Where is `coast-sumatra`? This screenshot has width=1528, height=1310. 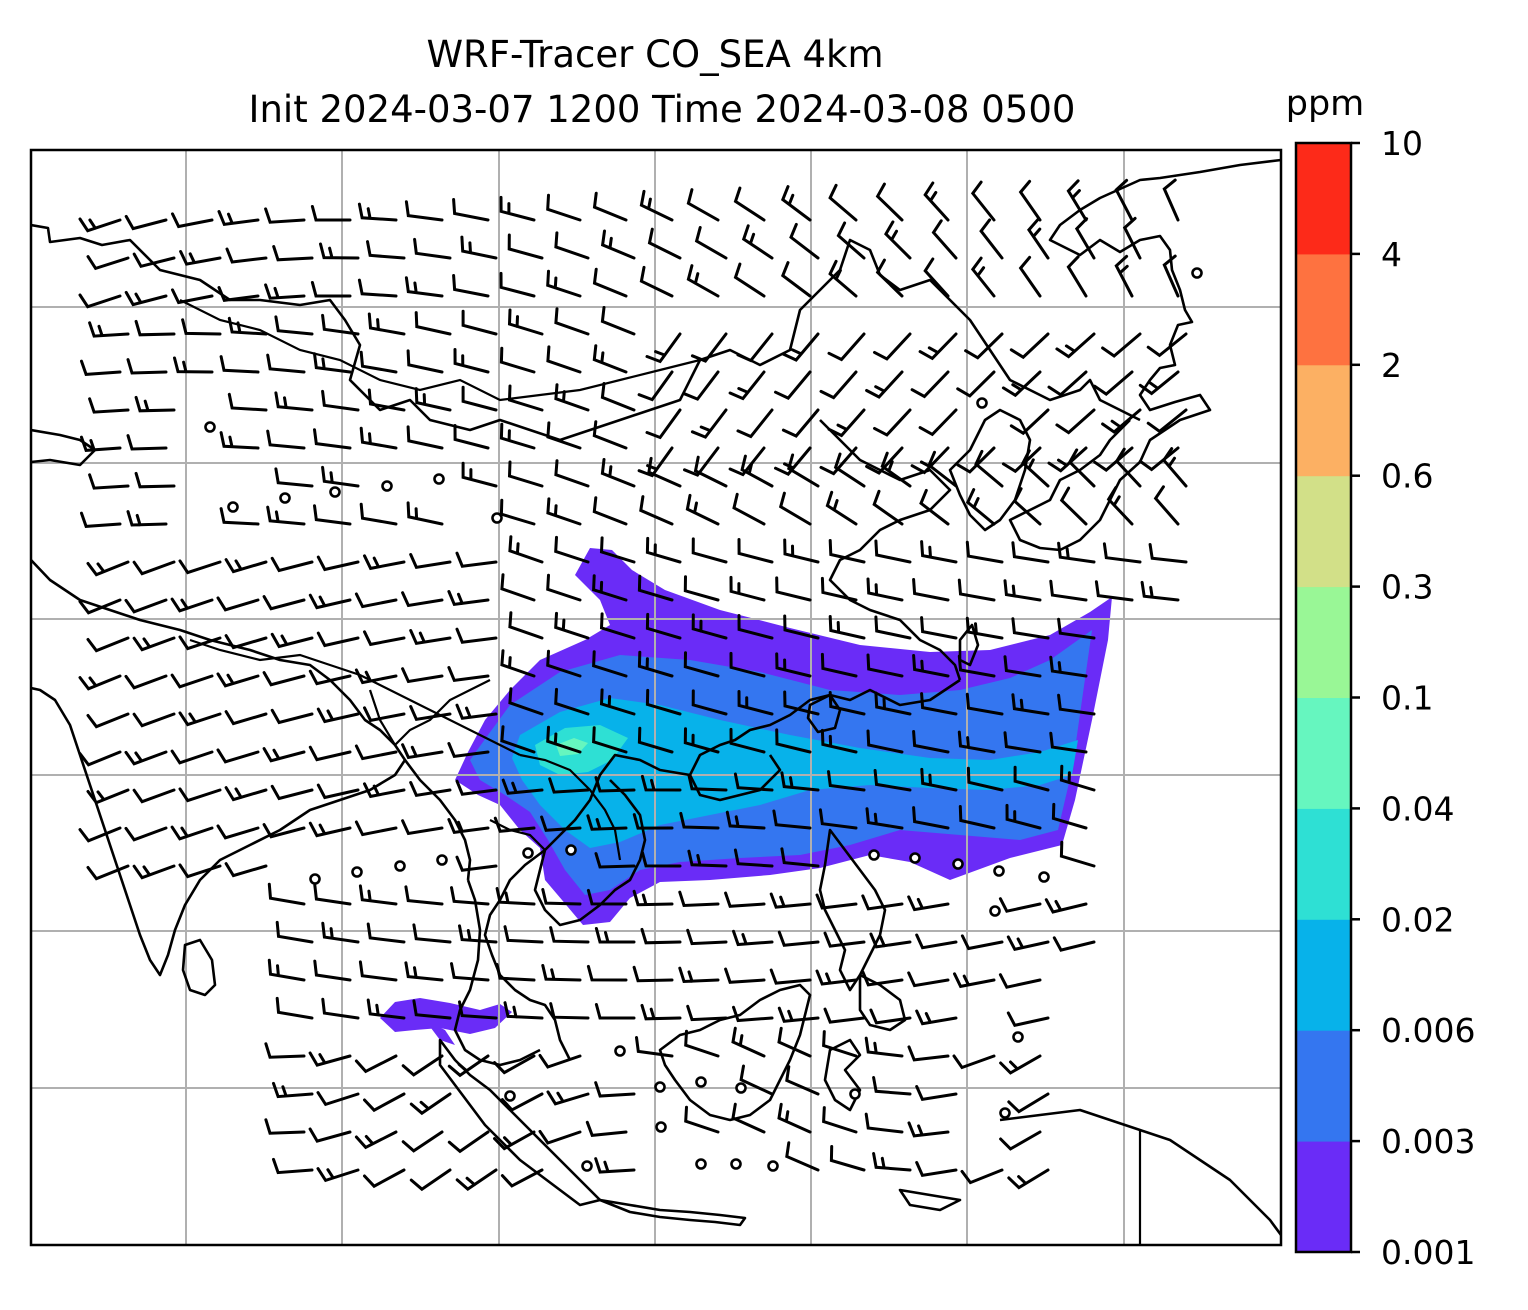
coast-sumatra is located at coordinates (520, 1122).